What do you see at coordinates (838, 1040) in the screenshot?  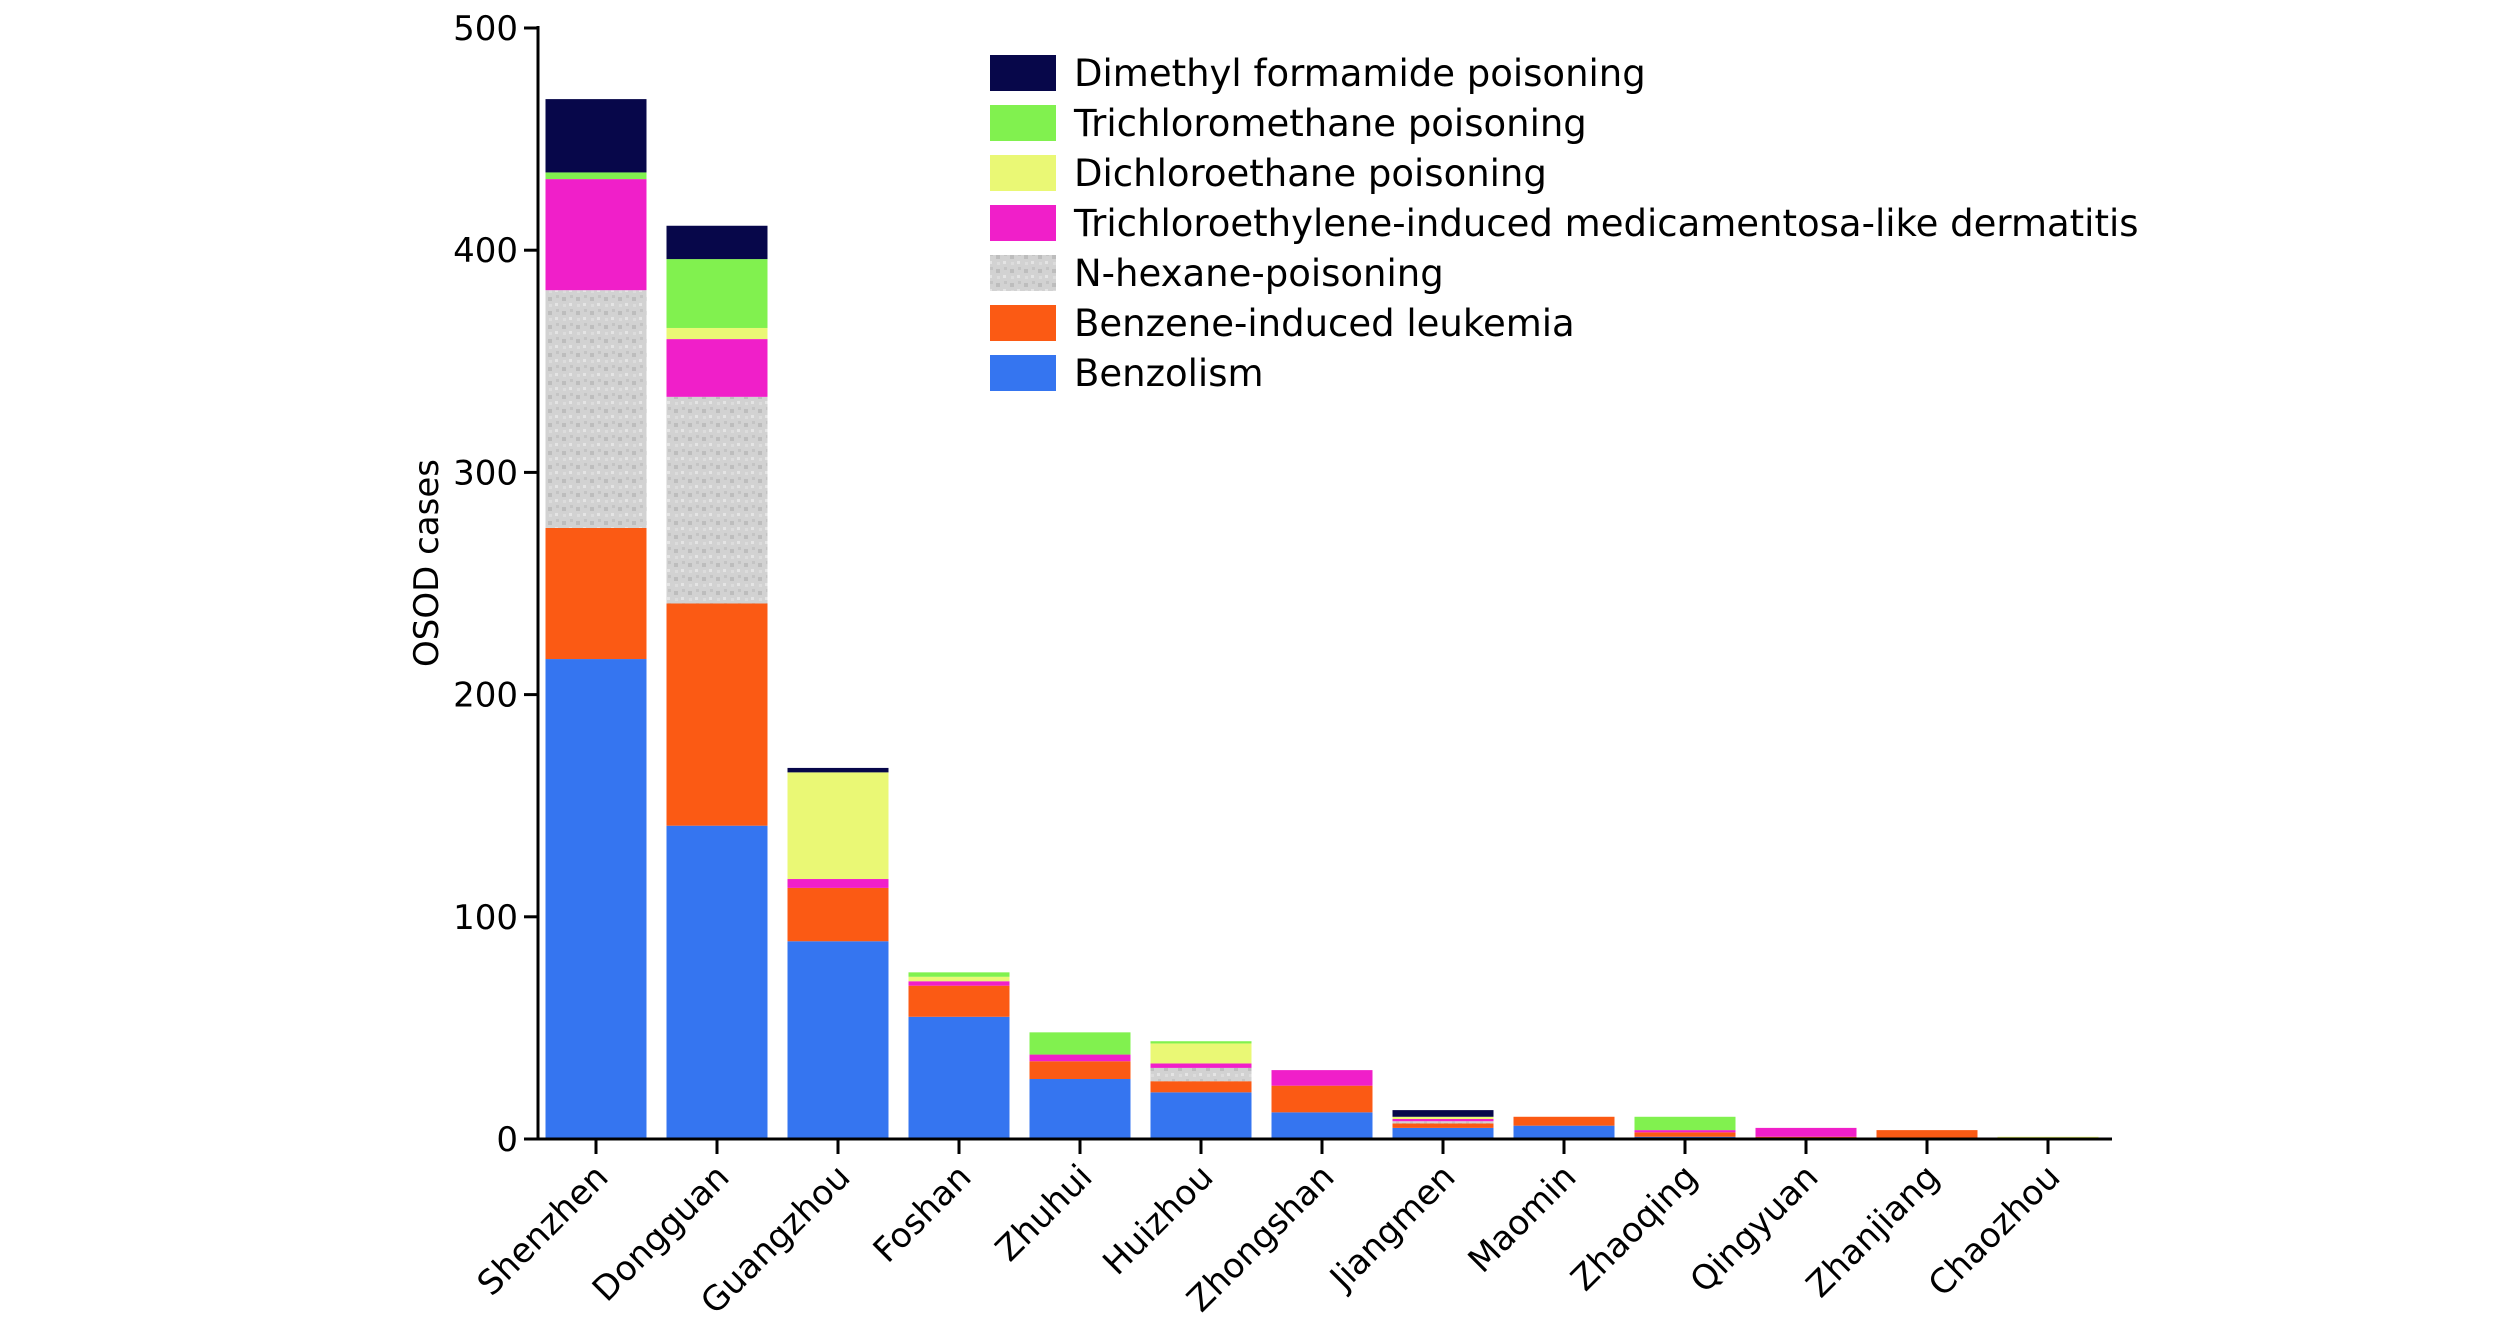 I see `bar-segment-guangzhou-benzolism` at bounding box center [838, 1040].